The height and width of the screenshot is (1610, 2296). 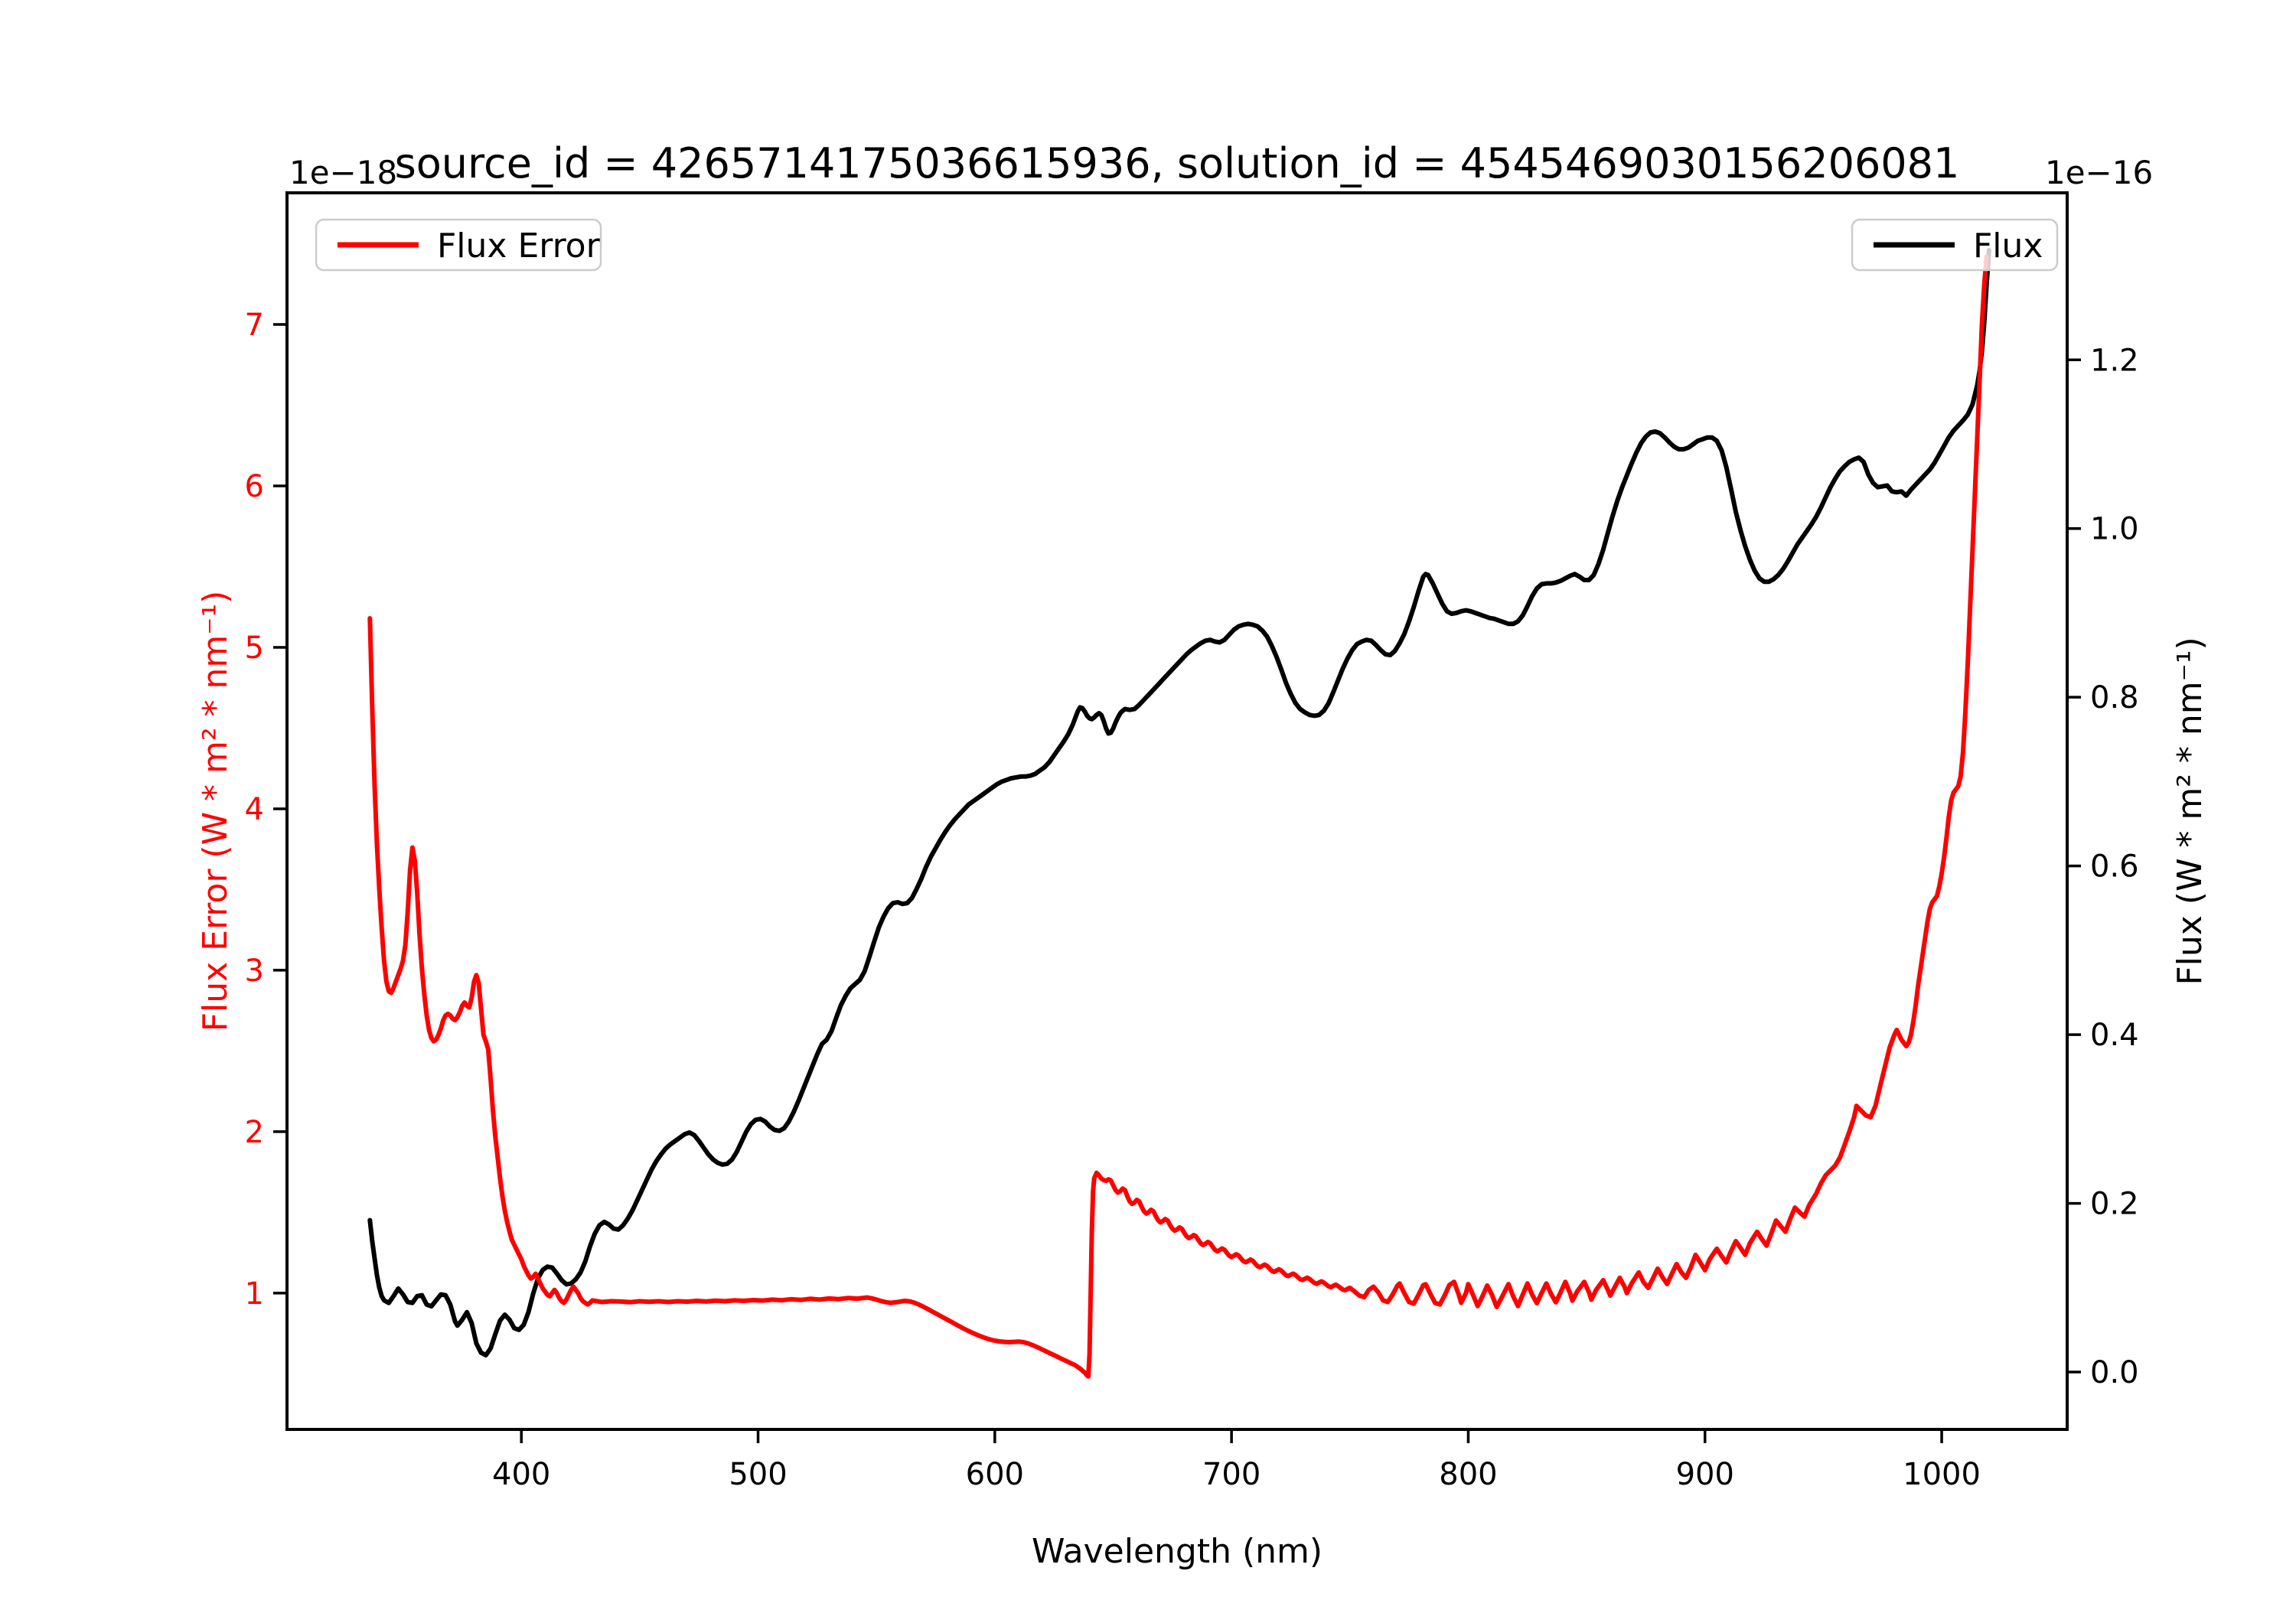 What do you see at coordinates (2099, 173) in the screenshot?
I see `right-axis-offset-text: 1e−16` at bounding box center [2099, 173].